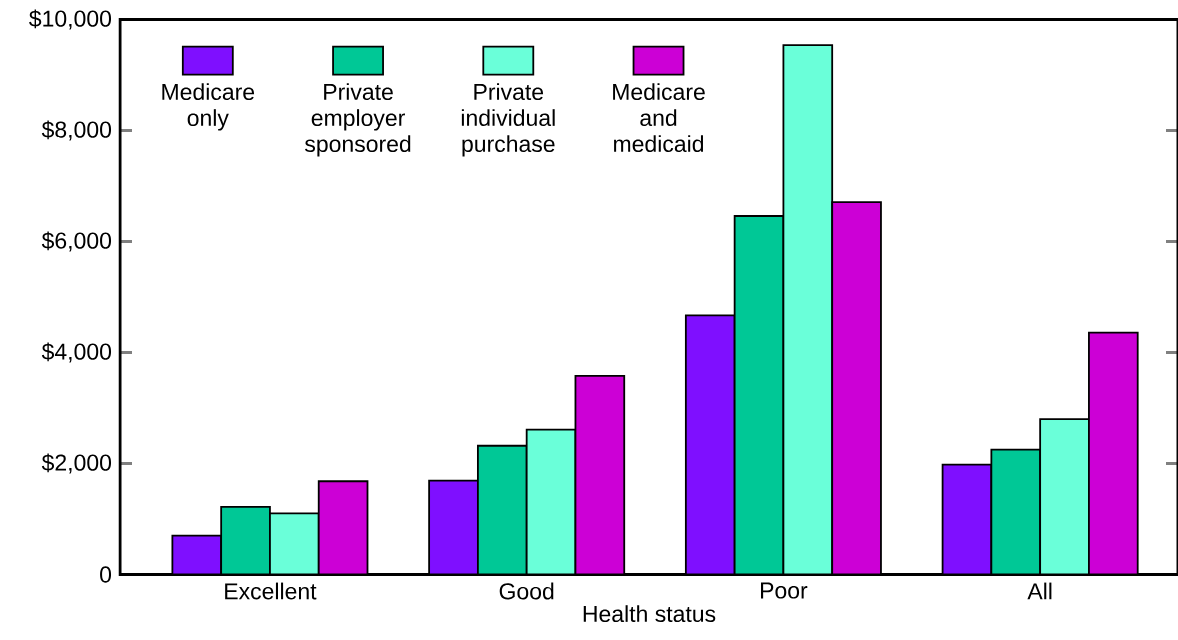  Describe the element at coordinates (526, 591) in the screenshot. I see `x-tick-label: Good` at that location.